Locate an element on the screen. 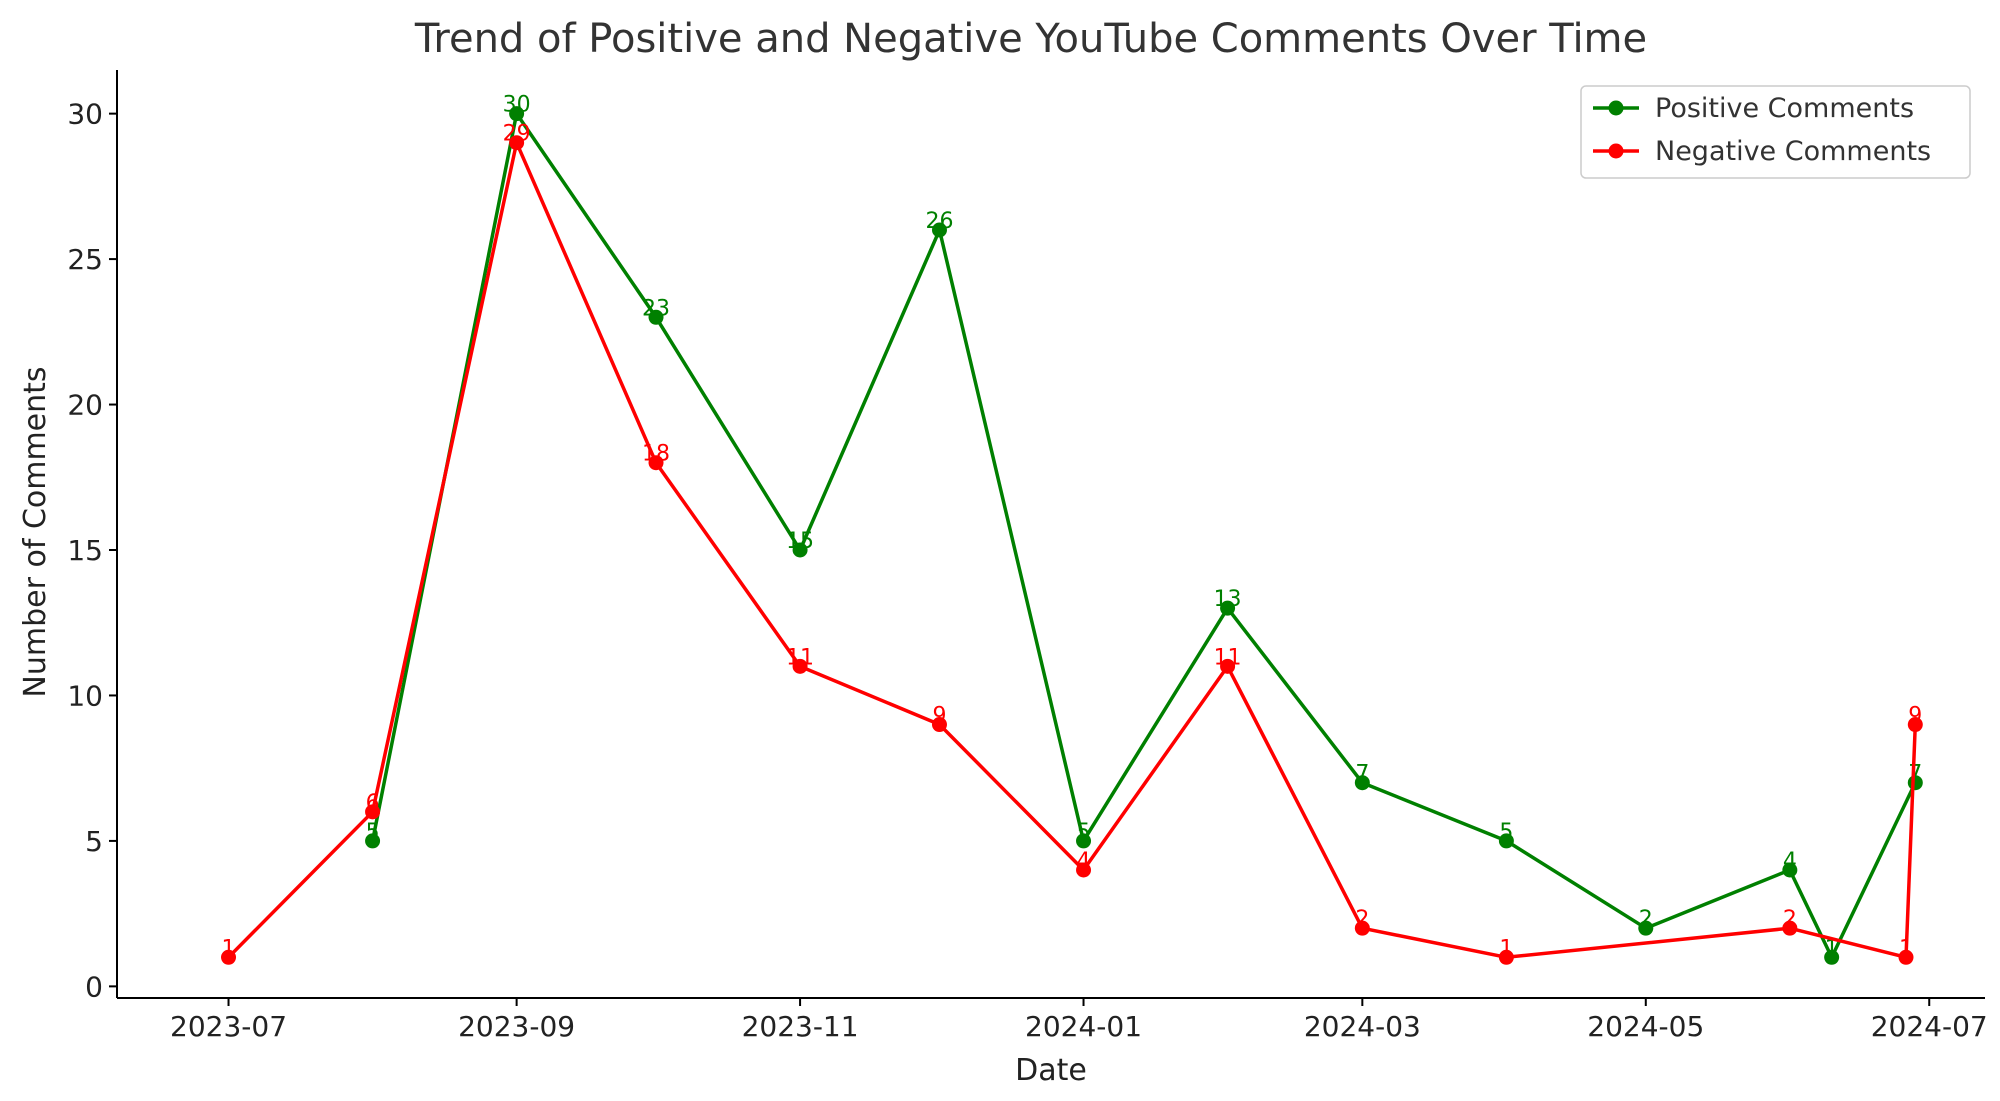  data-label: 23 is located at coordinates (656, 308).